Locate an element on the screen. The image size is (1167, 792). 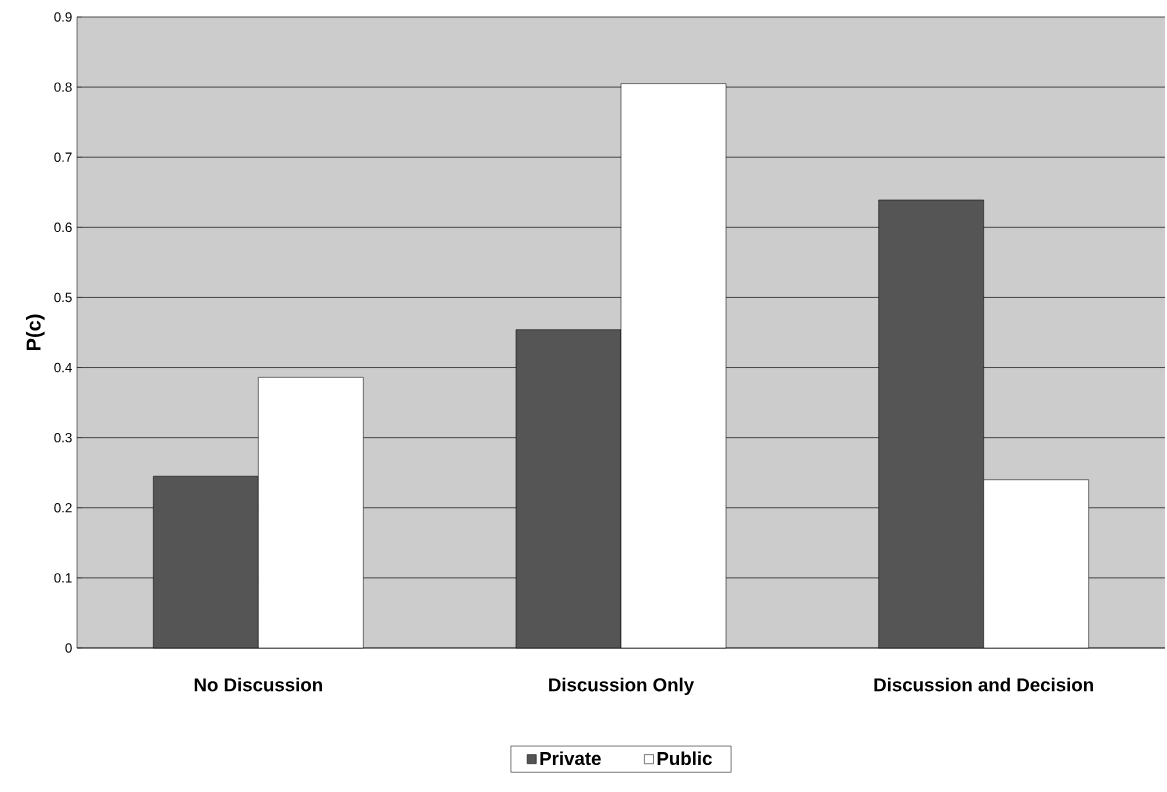
x-tick-label: Discussion Only is located at coordinates (622, 686).